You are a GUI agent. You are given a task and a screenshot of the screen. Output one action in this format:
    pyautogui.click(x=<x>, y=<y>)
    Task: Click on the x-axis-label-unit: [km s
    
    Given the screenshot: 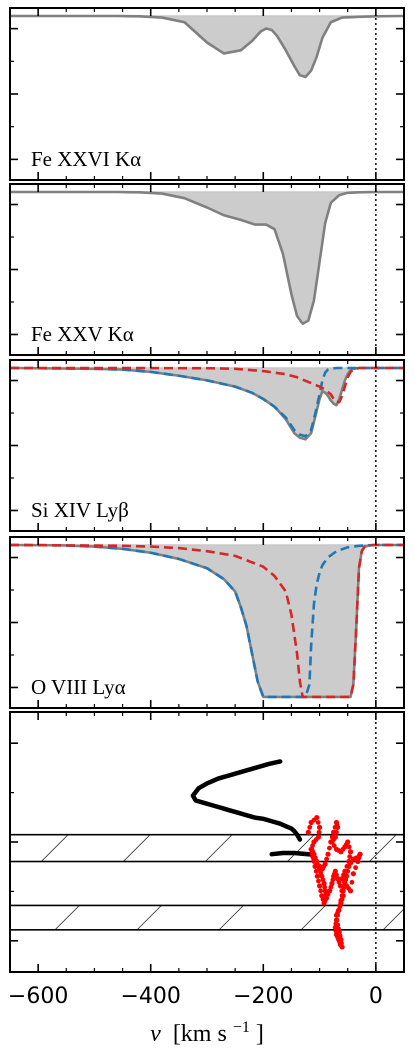 What is the action you would take?
    pyautogui.click(x=200, y=1034)
    